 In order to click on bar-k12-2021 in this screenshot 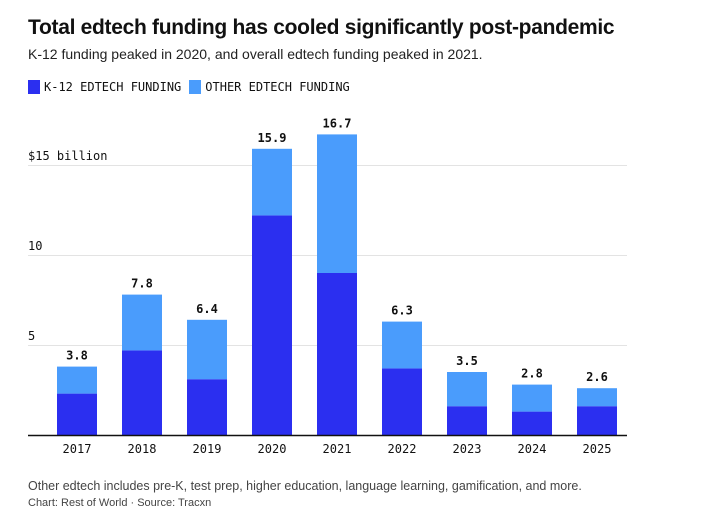, I will do `click(337, 354)`.